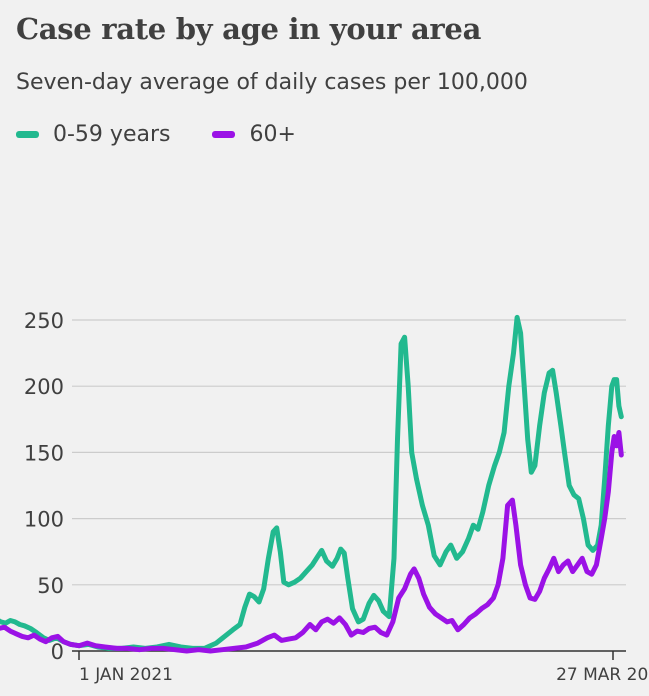  Describe the element at coordinates (44, 321) in the screenshot. I see `y-tick-label: 250` at that location.